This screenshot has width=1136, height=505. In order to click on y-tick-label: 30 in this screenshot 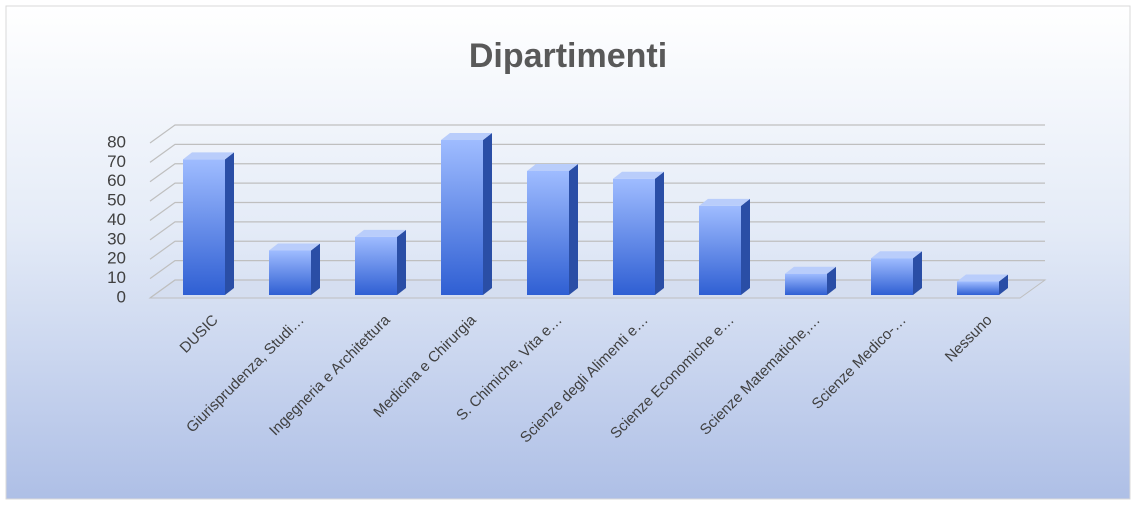, I will do `click(116, 238)`.